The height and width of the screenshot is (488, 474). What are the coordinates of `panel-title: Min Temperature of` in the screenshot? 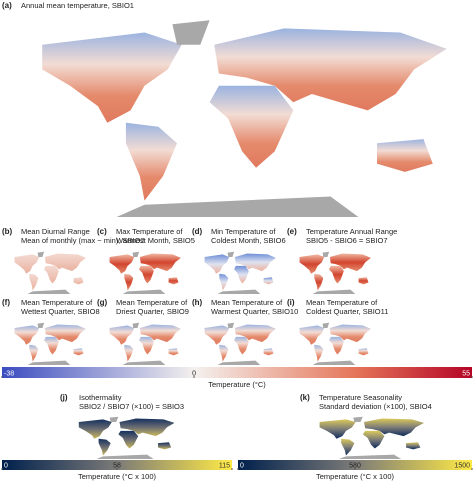 It's located at (243, 231).